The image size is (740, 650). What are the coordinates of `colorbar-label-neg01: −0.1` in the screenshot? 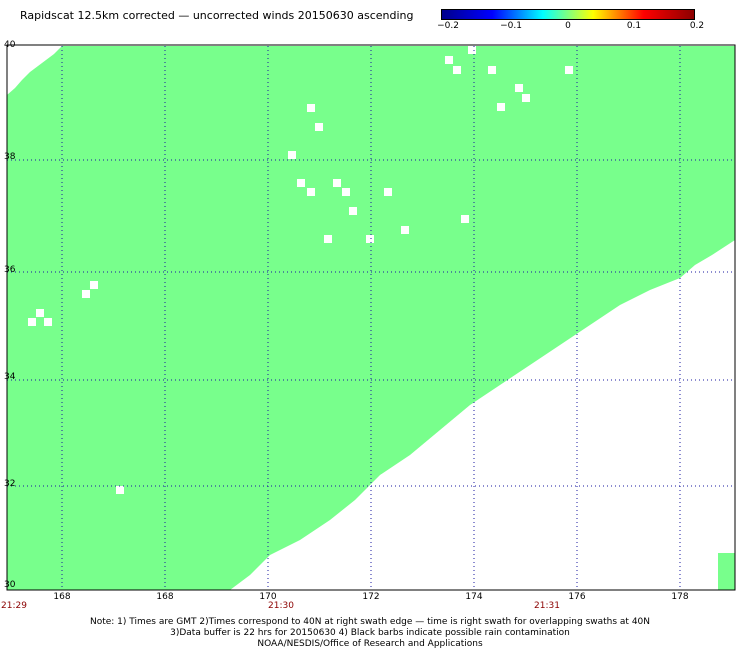 It's located at (511, 26).